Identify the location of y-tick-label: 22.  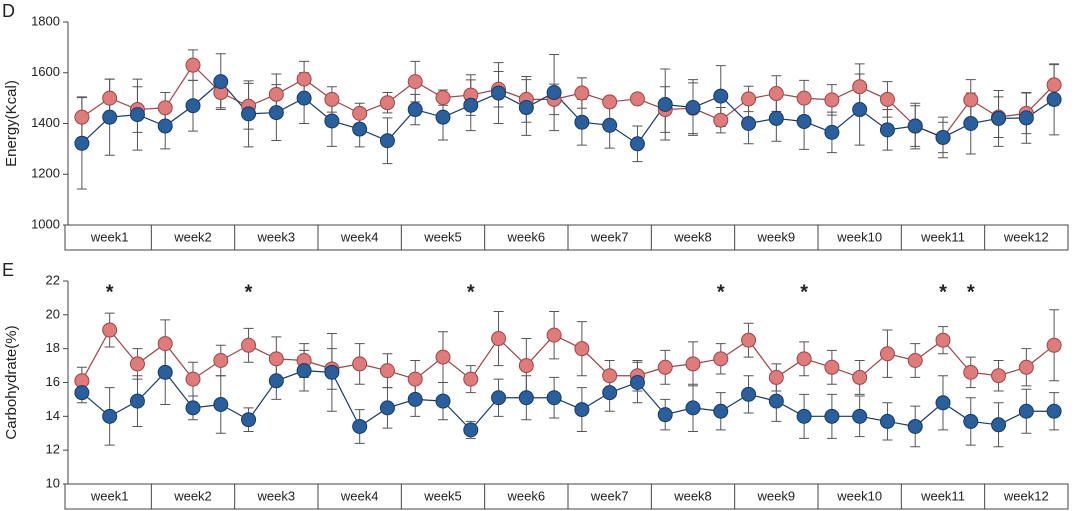
(53, 279).